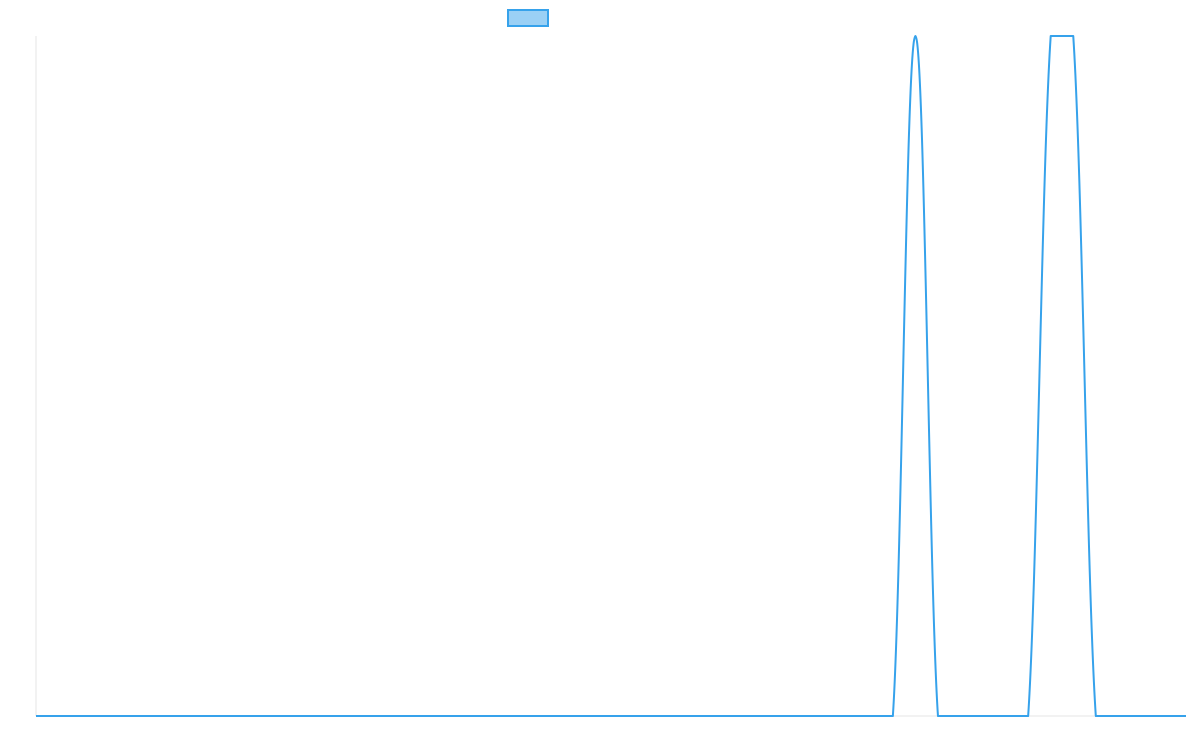  I want to click on legend-swatch, so click(528, 18).